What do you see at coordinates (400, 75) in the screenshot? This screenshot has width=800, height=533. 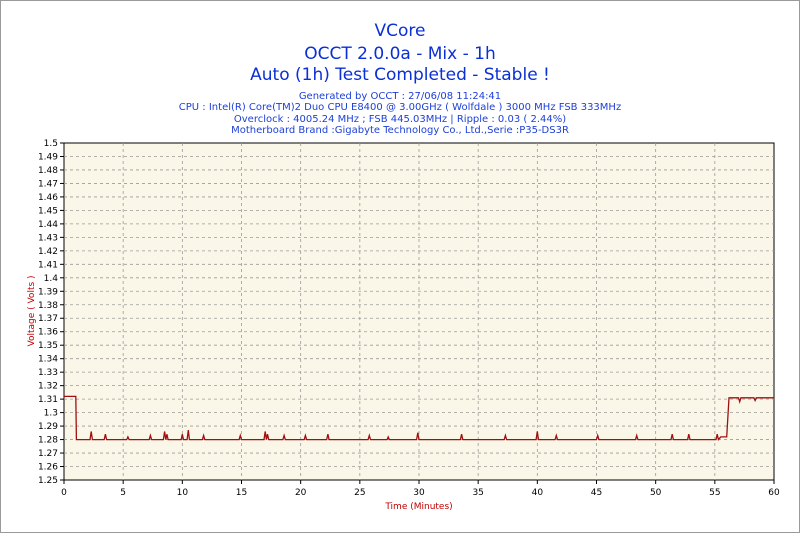 I see `chart-status: Auto (1h) Test Completed - Stable !` at bounding box center [400, 75].